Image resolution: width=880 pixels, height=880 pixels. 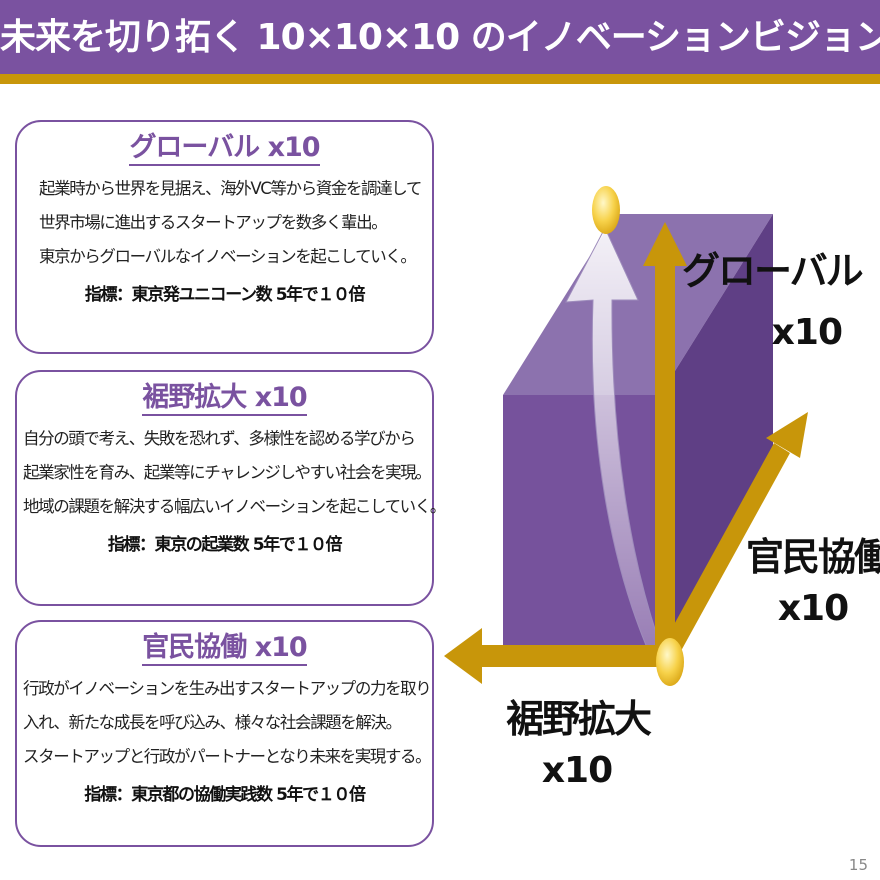 What do you see at coordinates (225, 149) in the screenshot?
I see `card-title: グローバル x10` at bounding box center [225, 149].